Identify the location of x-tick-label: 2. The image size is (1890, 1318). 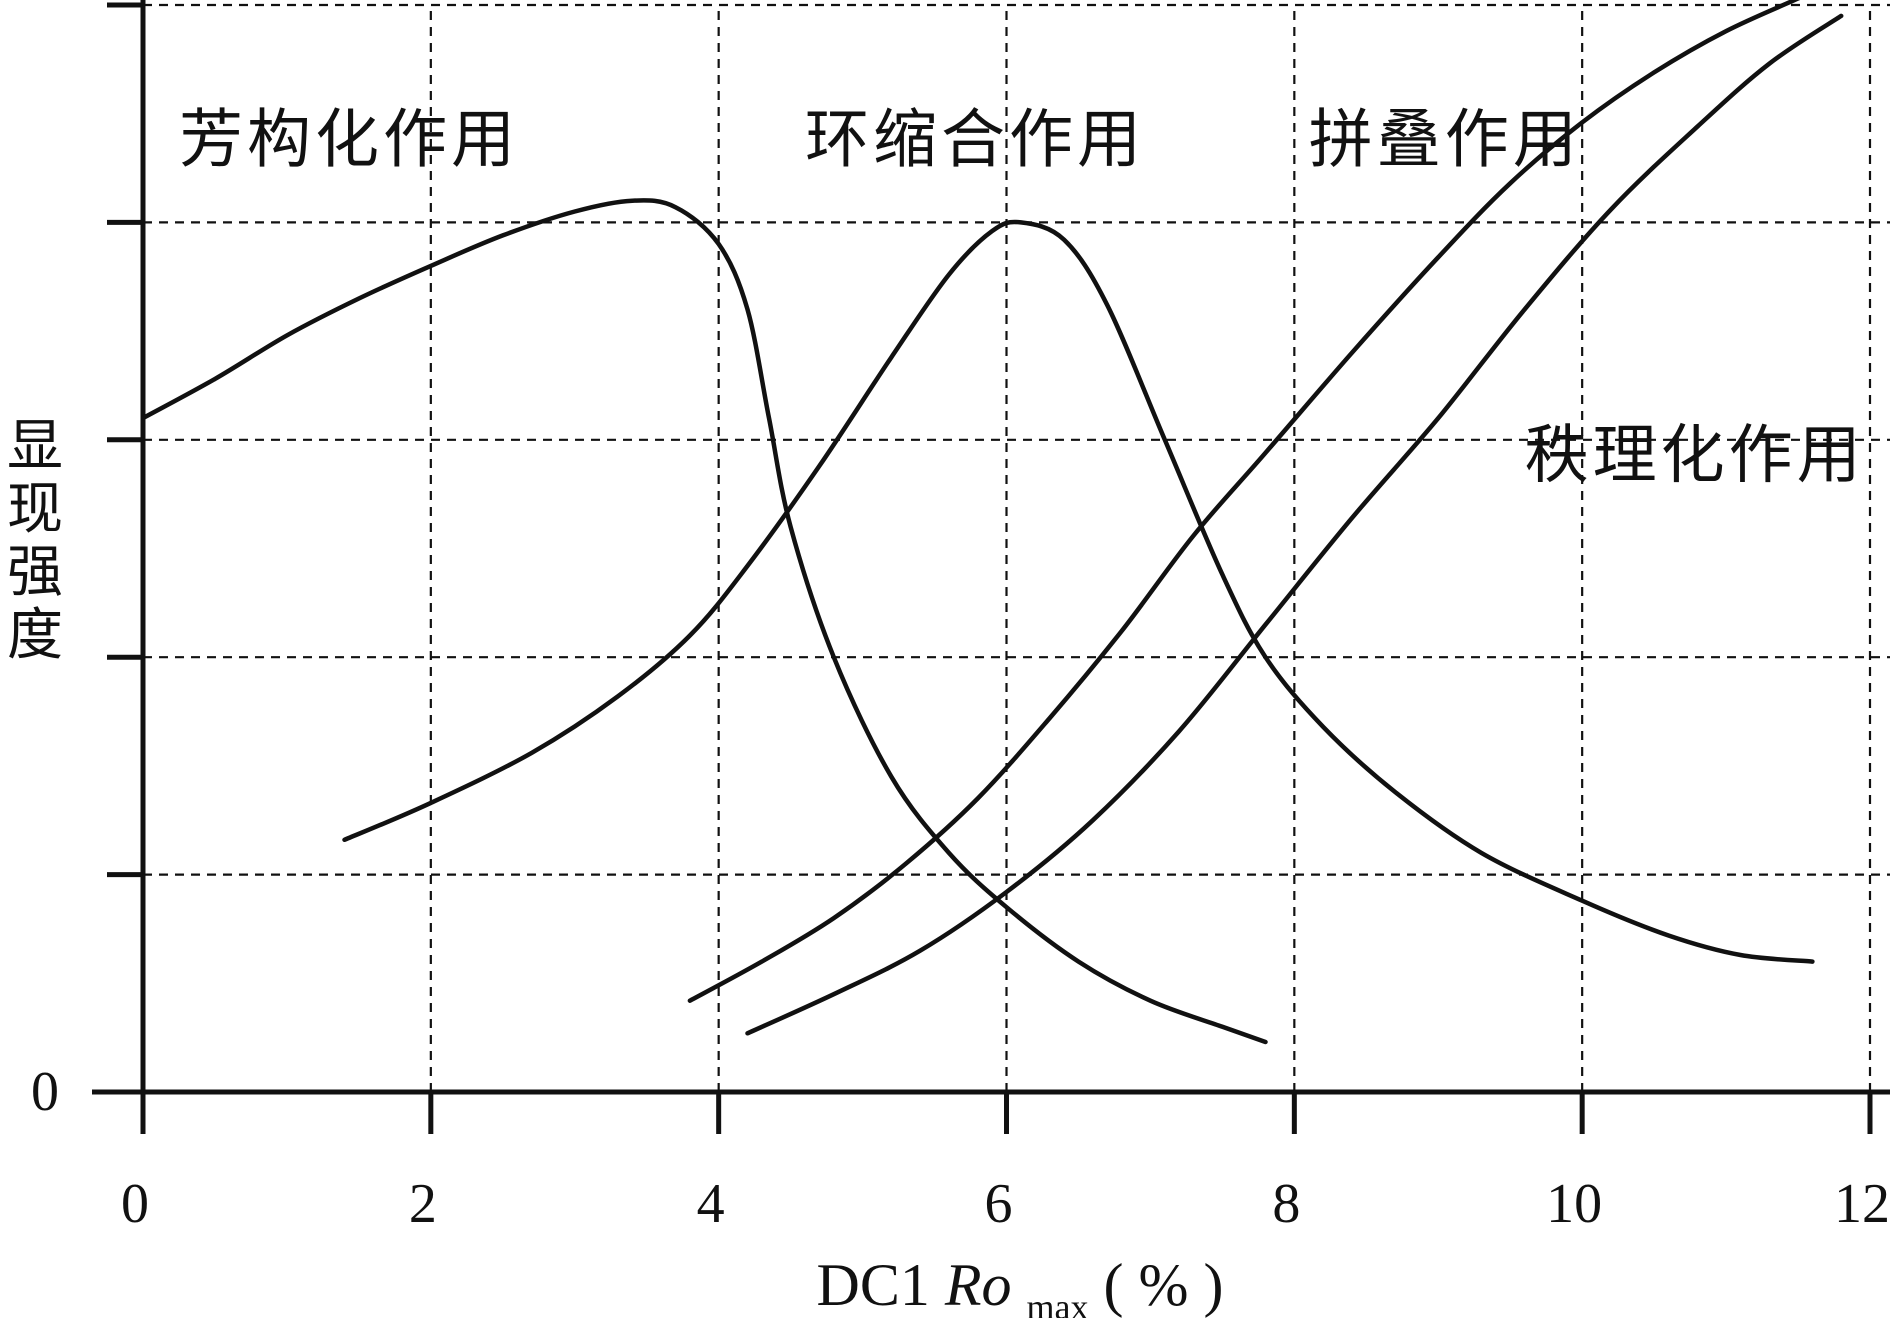
(423, 1204).